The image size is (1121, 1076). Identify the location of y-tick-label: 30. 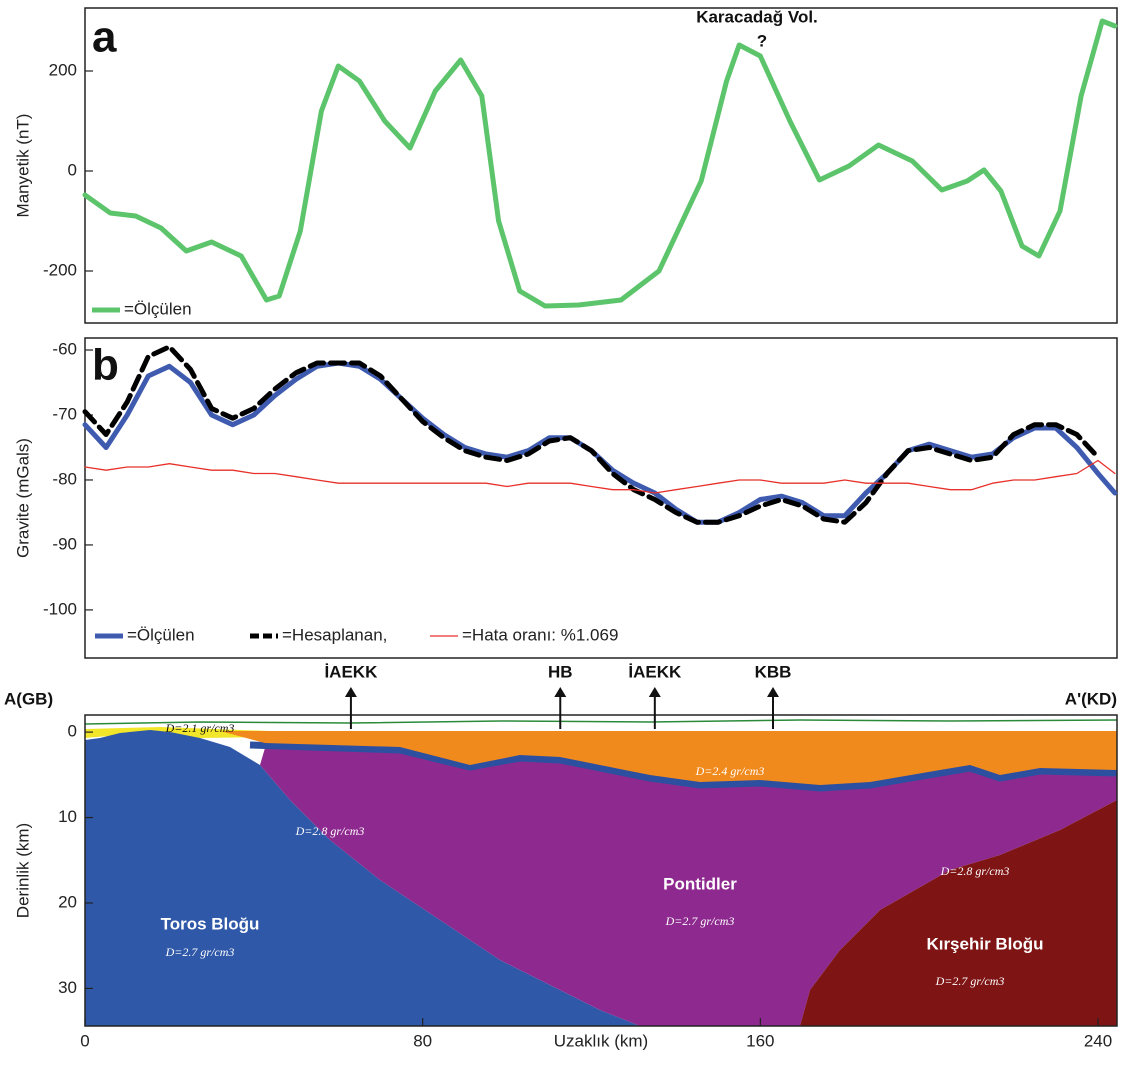
(67, 987).